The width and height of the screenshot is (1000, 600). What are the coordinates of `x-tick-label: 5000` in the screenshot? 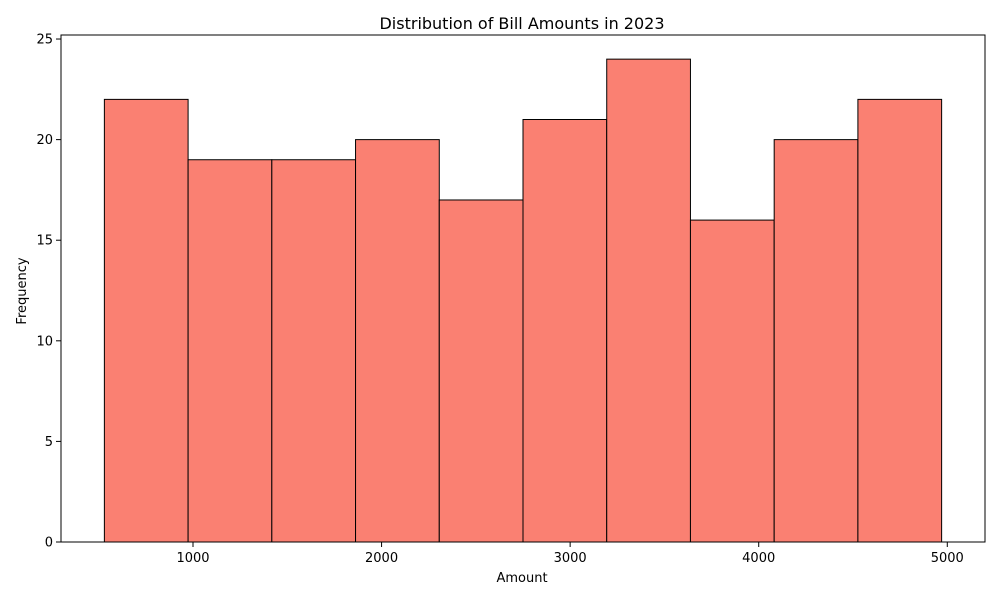 It's located at (947, 558).